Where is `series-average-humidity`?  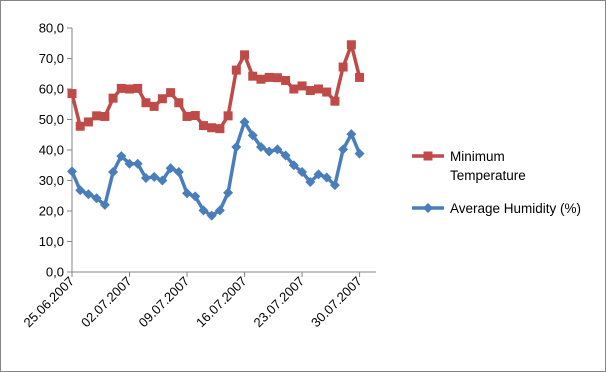 series-average-humidity is located at coordinates (216, 168).